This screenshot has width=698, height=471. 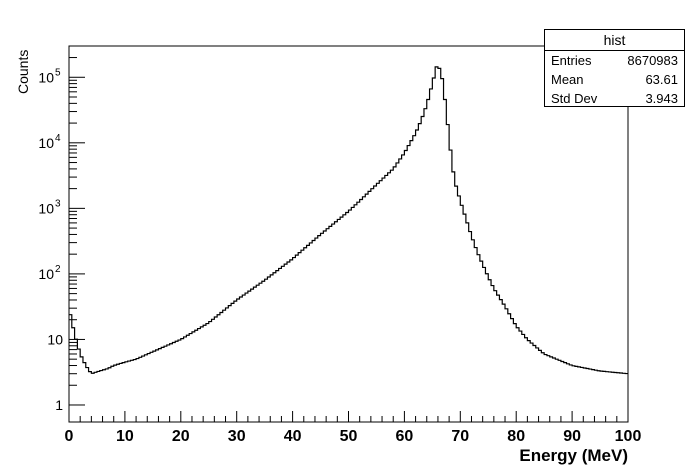 I want to click on stats-title: hist, so click(x=614, y=40).